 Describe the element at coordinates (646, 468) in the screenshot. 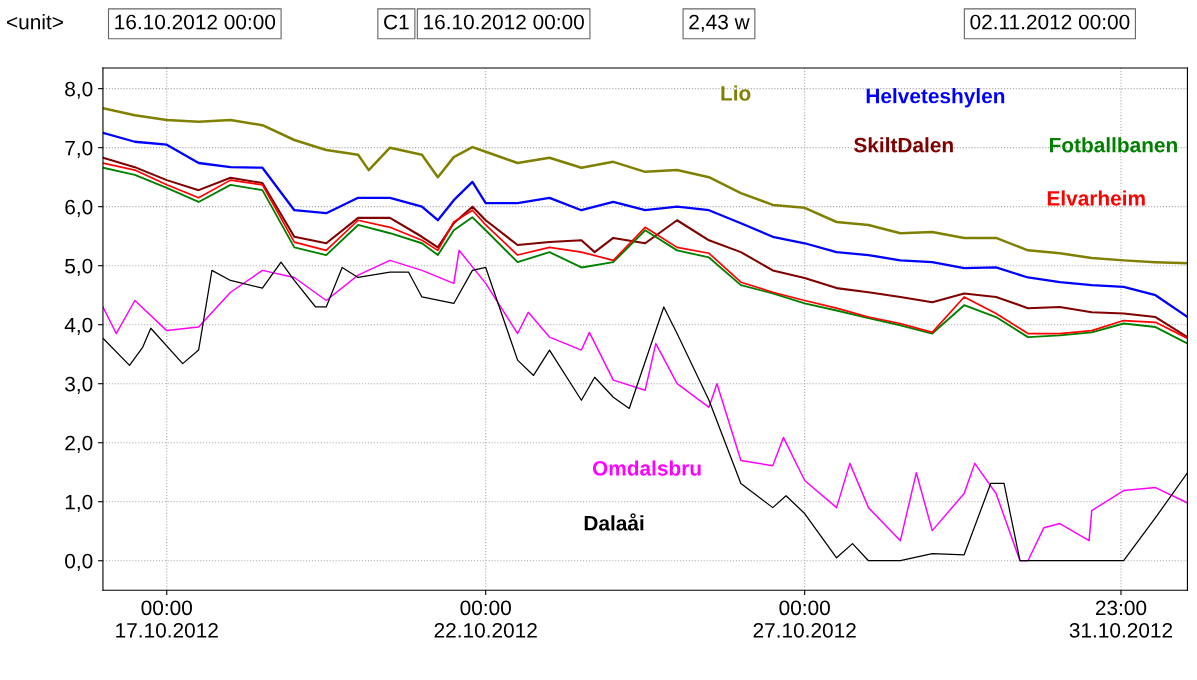

I see `series-label: Omdalsbru` at that location.